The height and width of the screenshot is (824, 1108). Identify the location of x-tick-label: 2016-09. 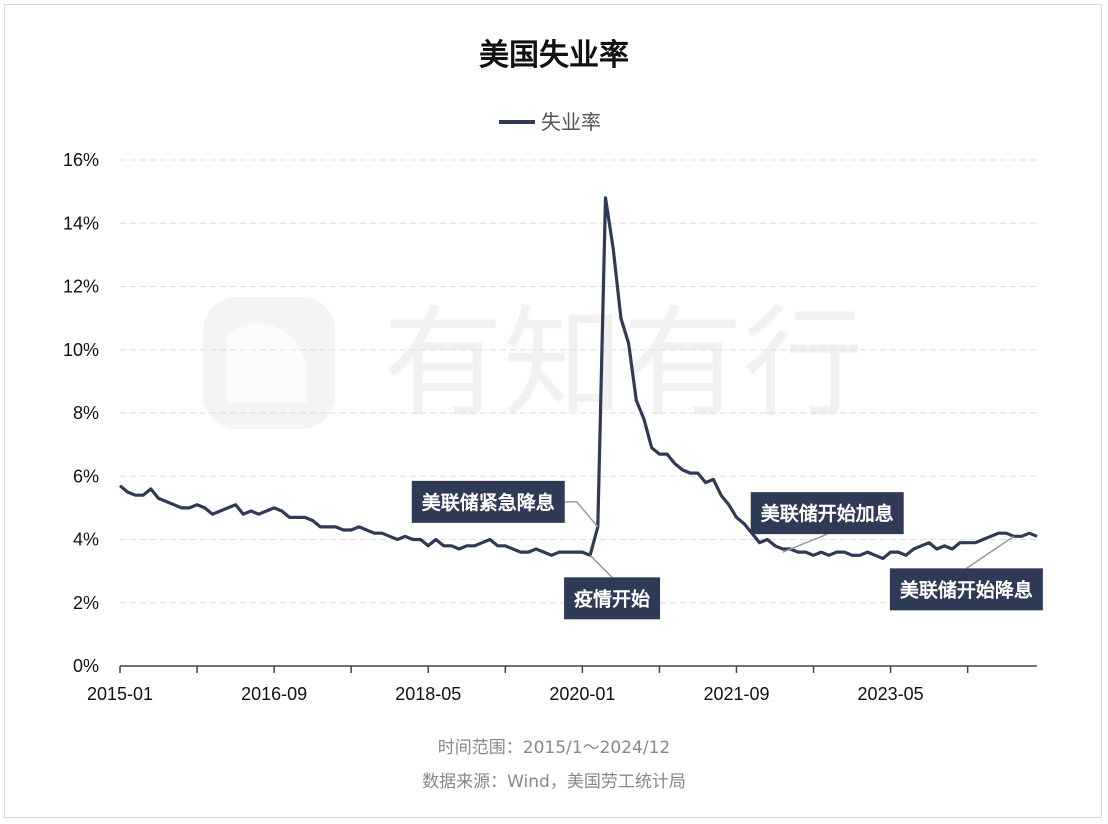
(274, 694).